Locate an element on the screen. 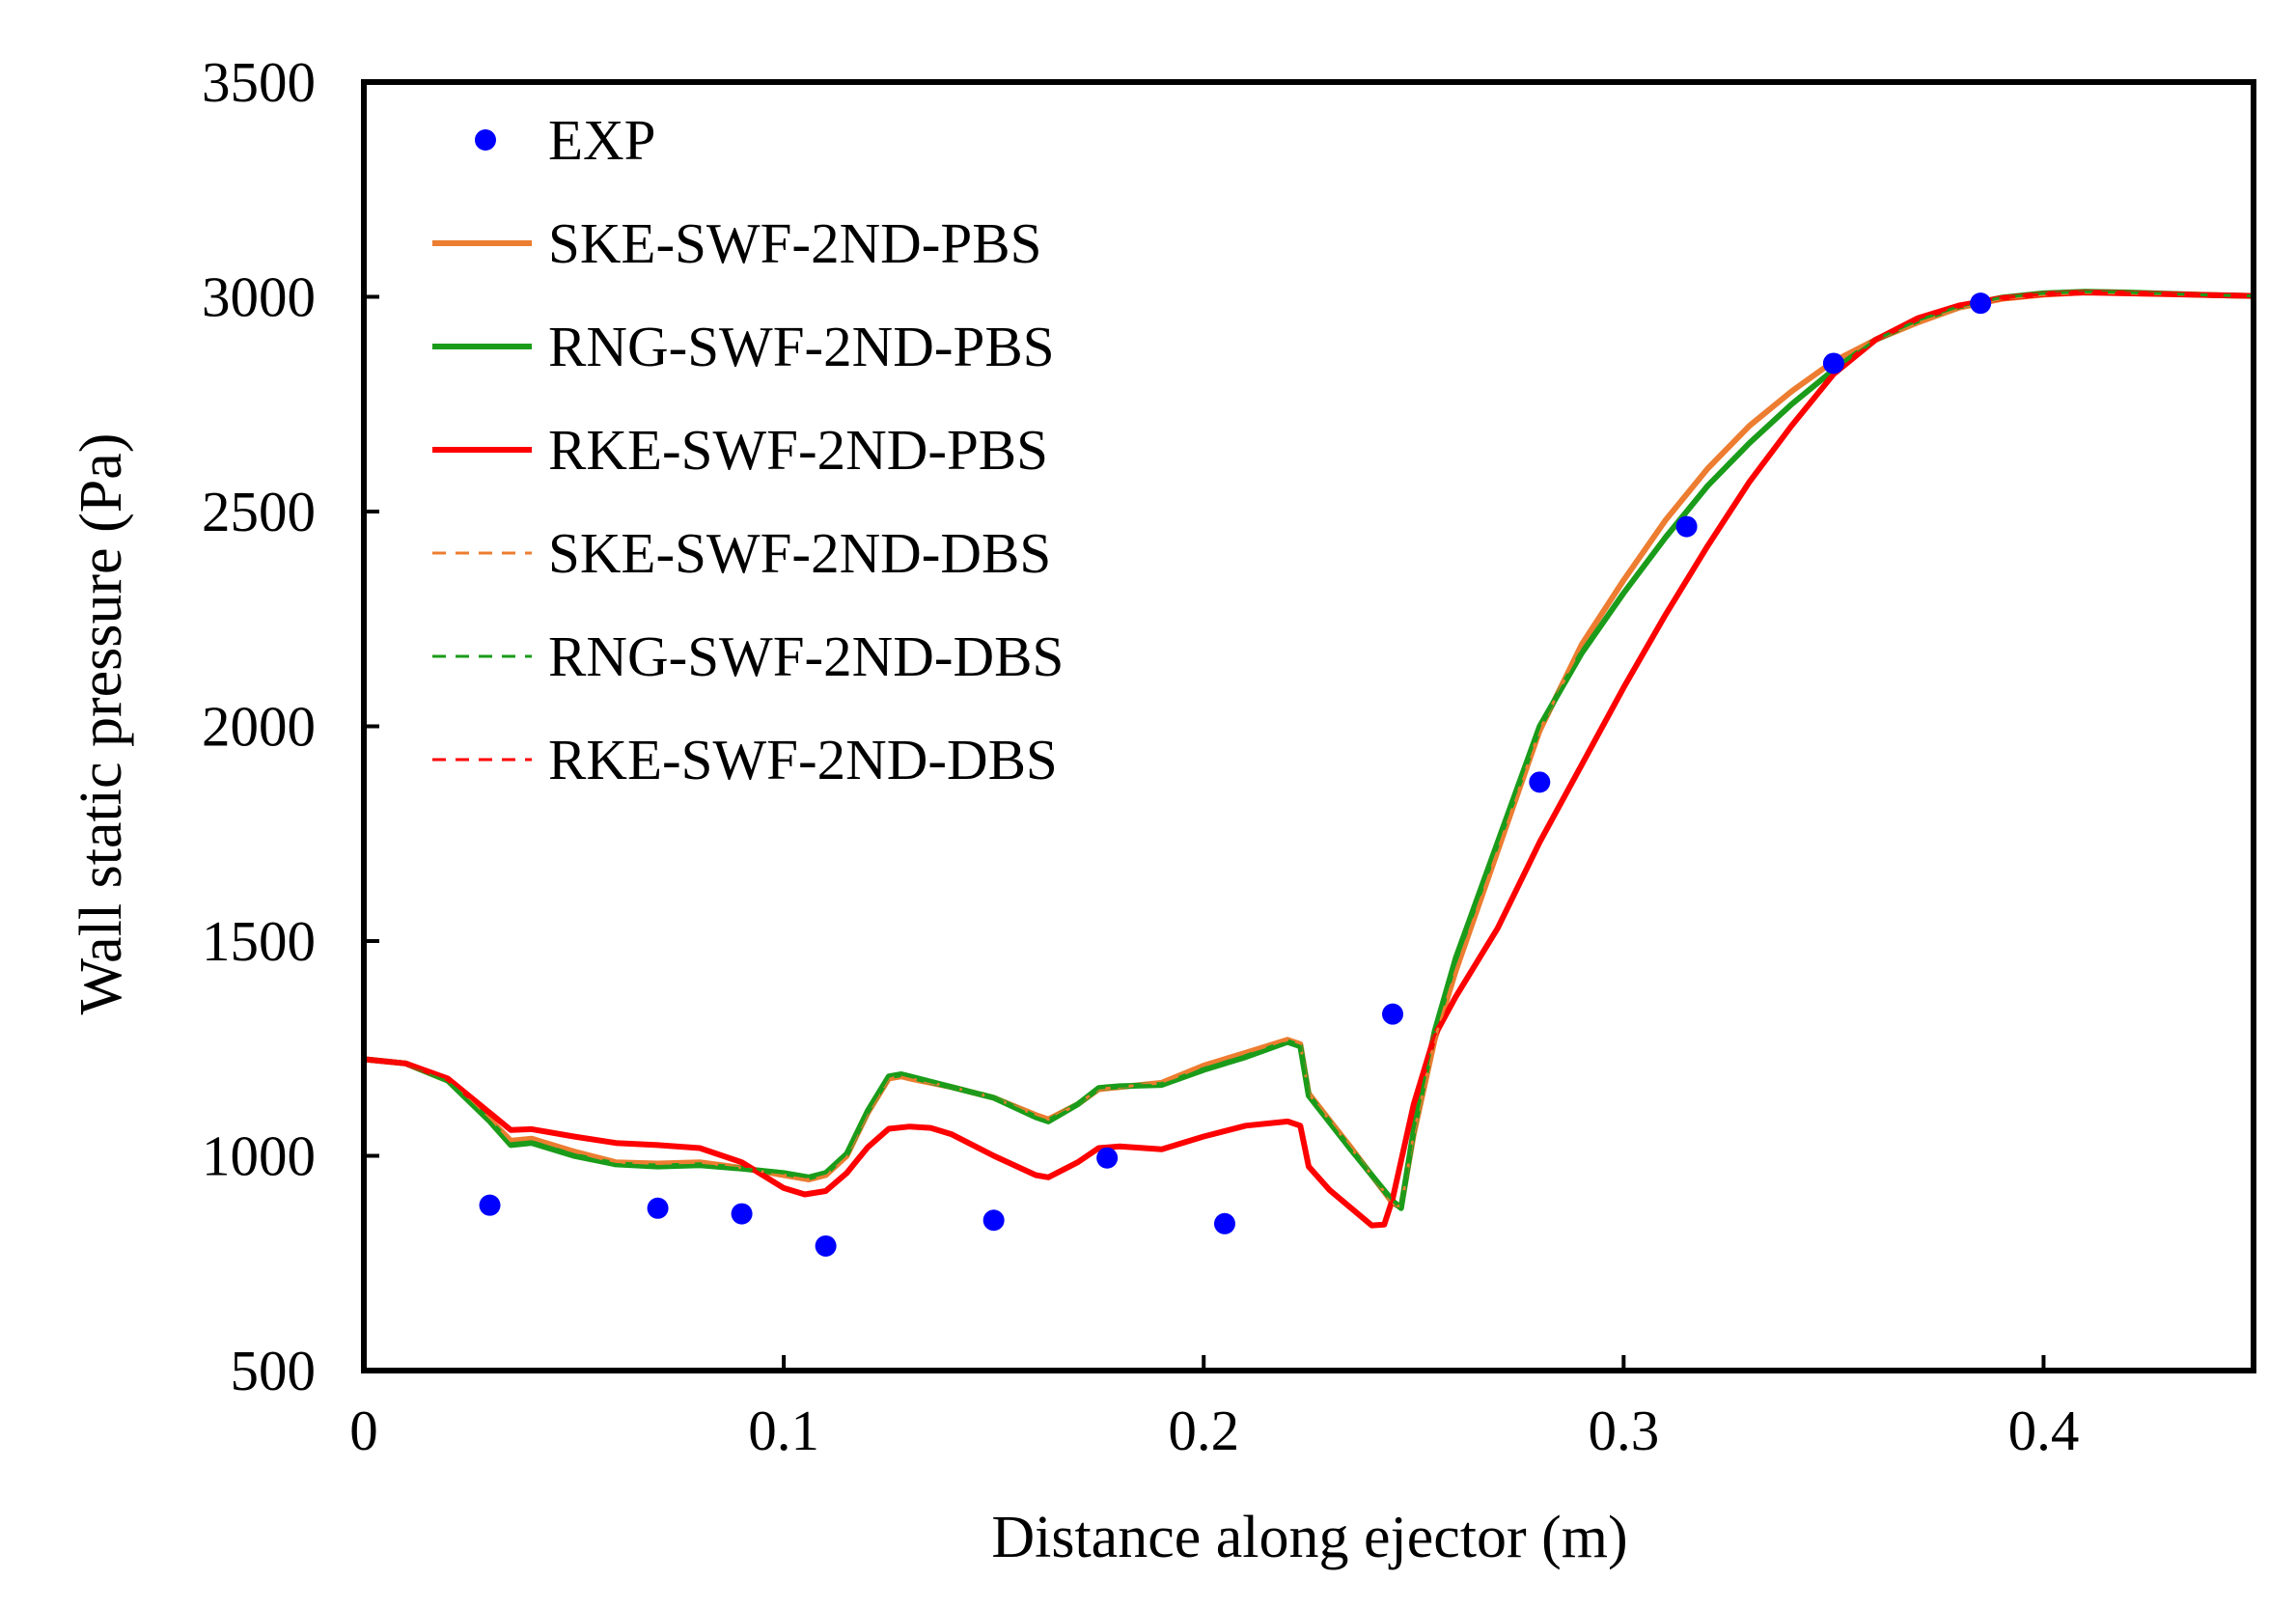 The height and width of the screenshot is (1608, 2296). y-axis-title: Wall static pressure (Pa) is located at coordinates (101, 724).